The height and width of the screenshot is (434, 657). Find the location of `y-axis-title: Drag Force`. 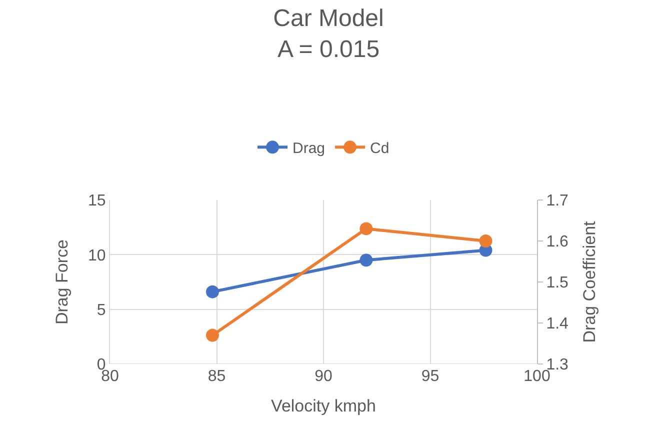

y-axis-title: Drag Force is located at coordinates (62, 282).